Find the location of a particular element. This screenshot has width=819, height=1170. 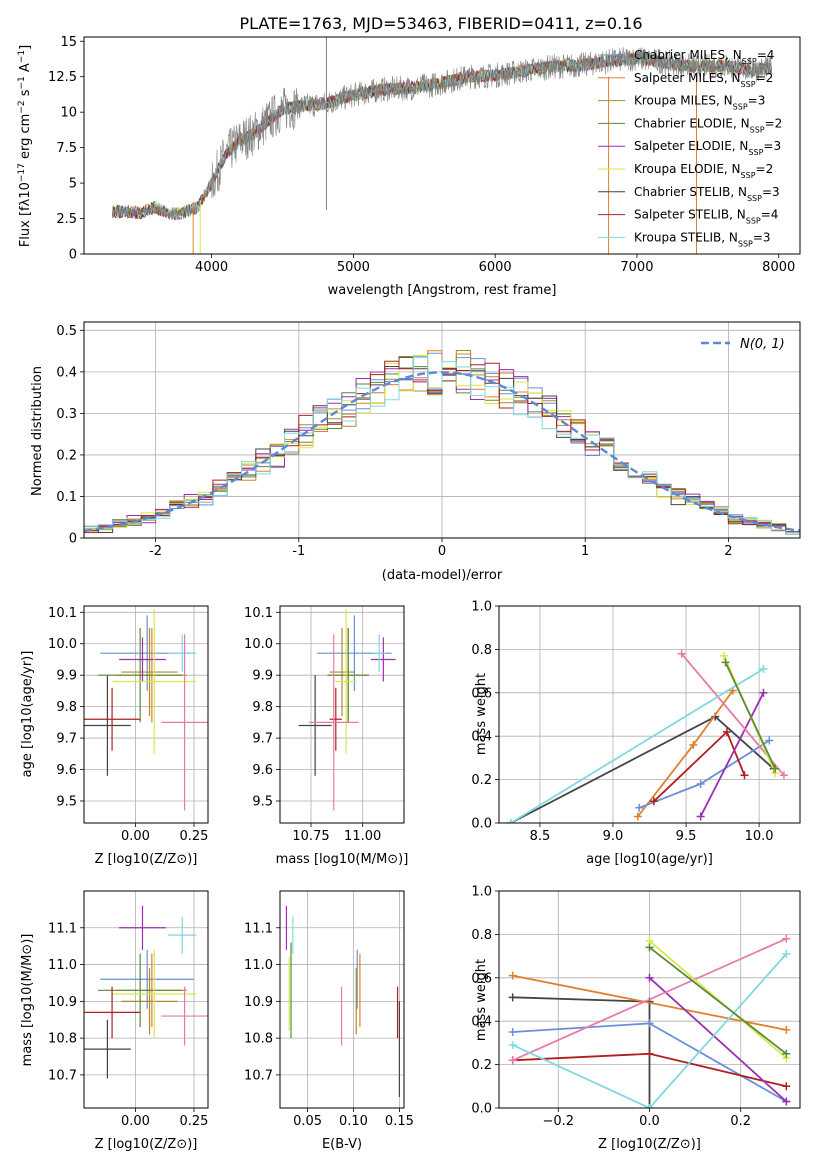

rest: =3 is located at coordinates (762, 237).